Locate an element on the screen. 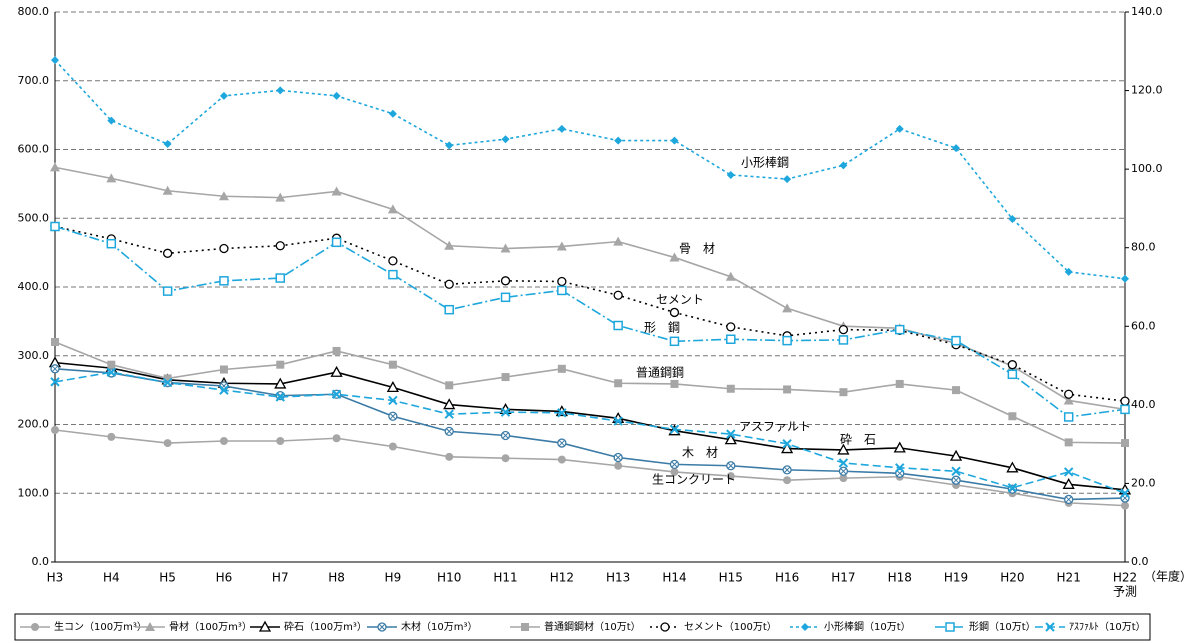 The image size is (1200, 643). legend-label: 砕石（100万m³） is located at coordinates (325, 627).